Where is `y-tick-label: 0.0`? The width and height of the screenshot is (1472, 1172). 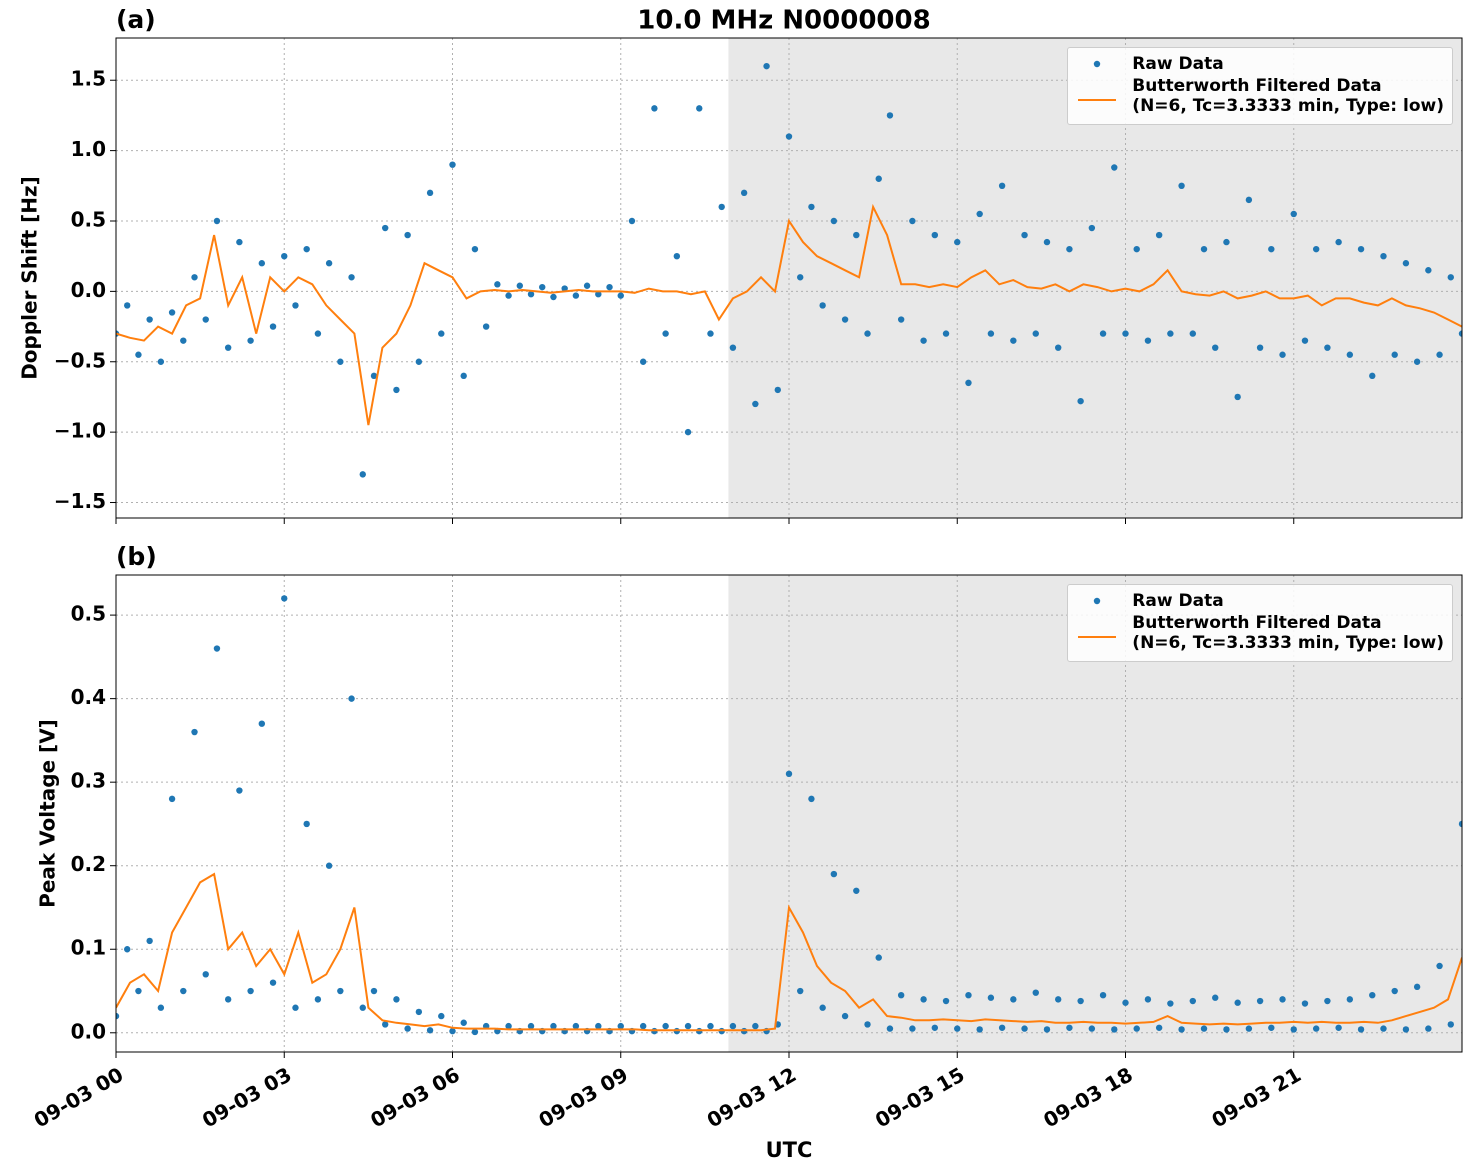 y-tick-label: 0.0 is located at coordinates (88, 1031).